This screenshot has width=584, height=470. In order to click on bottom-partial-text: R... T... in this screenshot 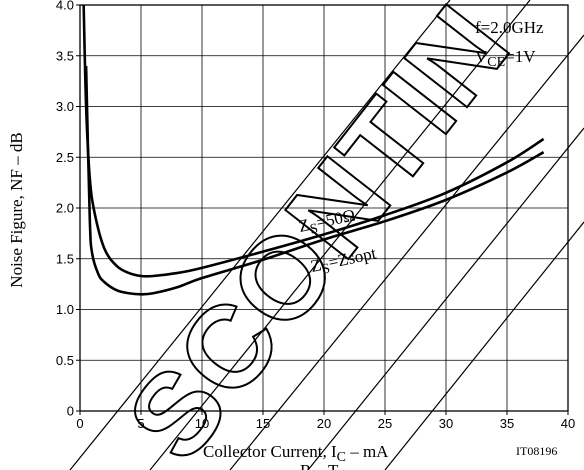, I will do `click(325, 465)`.